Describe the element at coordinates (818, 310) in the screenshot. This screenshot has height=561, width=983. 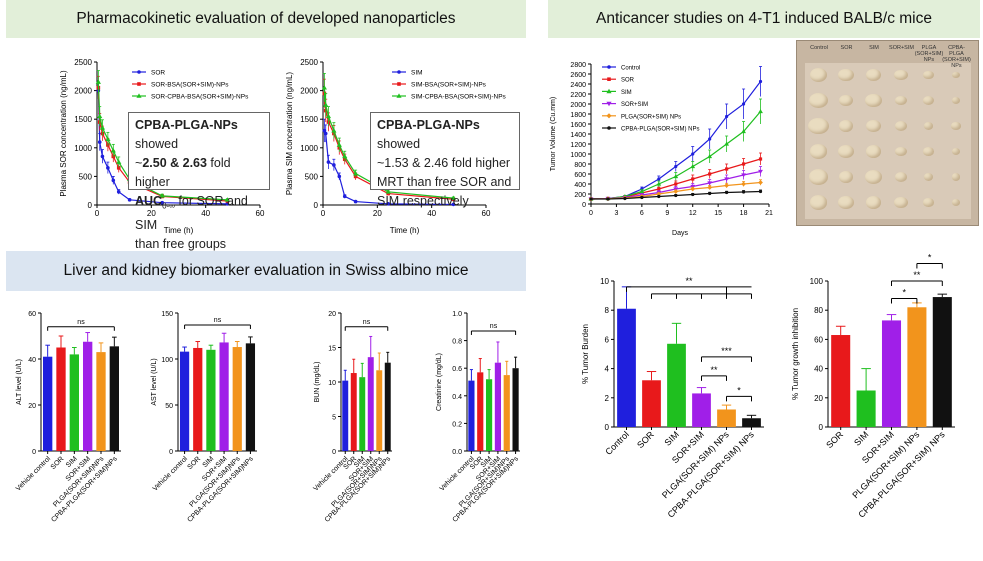
I see `y-tick-label: 80` at that location.